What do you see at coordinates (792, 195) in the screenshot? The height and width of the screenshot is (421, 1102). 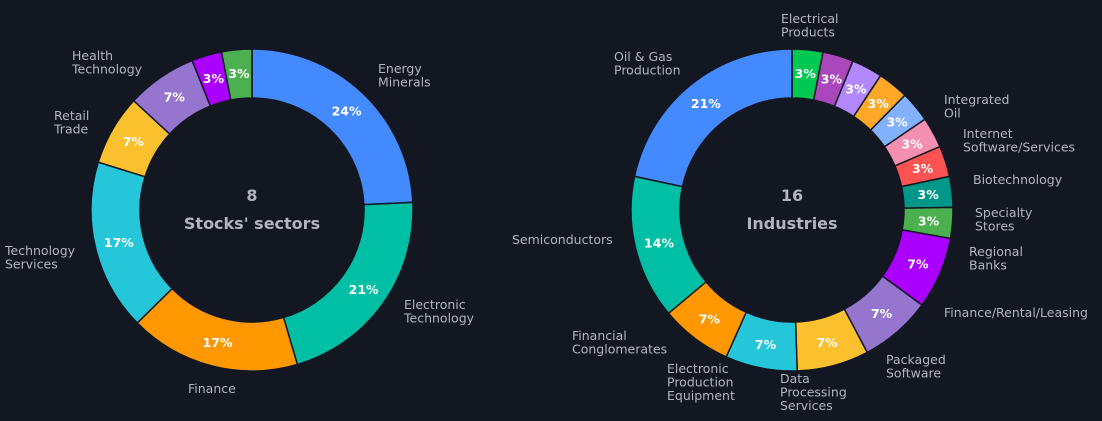 I see `industries-count: 16` at bounding box center [792, 195].